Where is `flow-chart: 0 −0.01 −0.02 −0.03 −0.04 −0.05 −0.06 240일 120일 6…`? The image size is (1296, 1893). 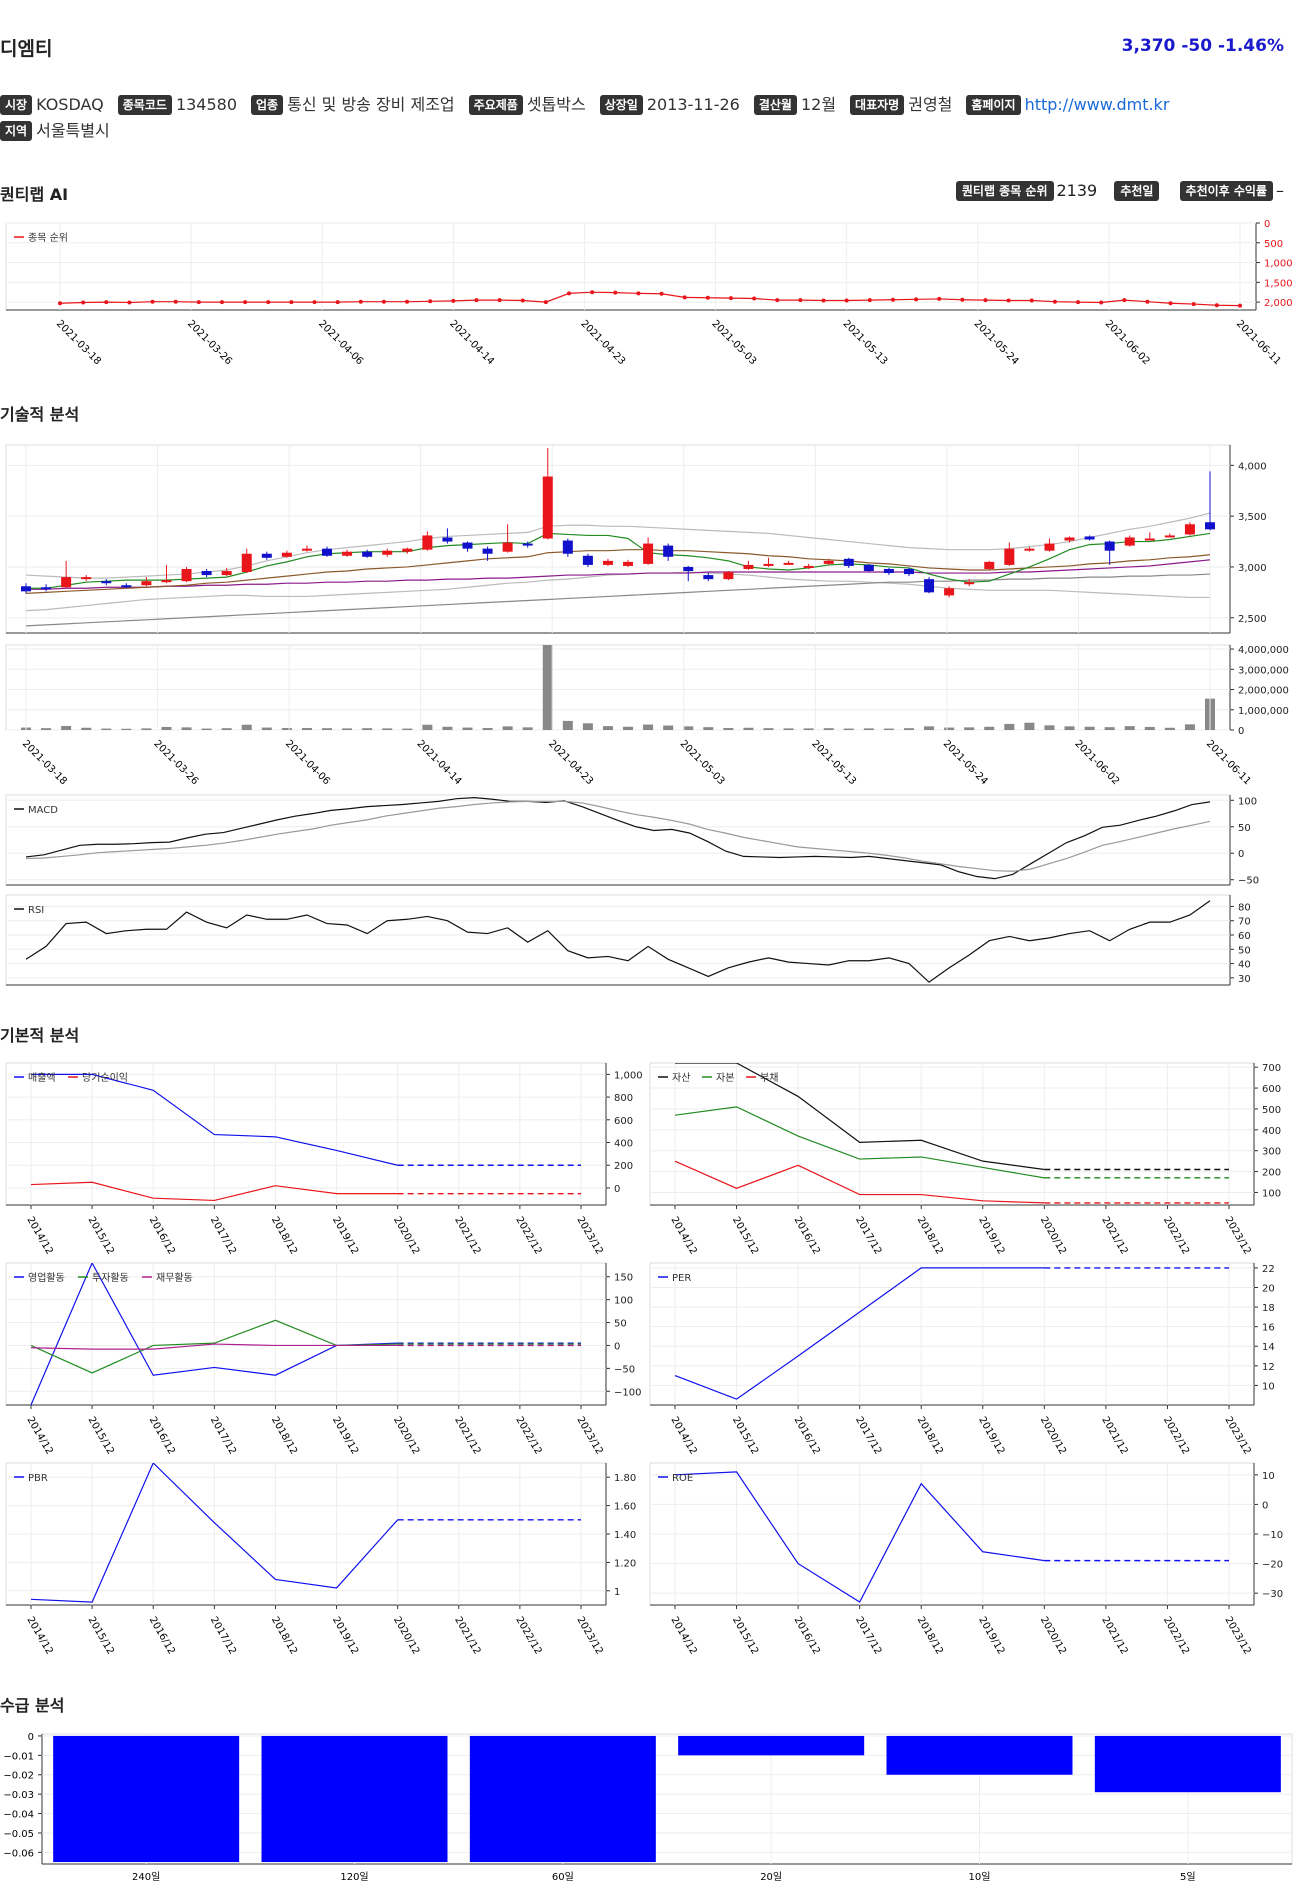 flow-chart: 0 −0.01 −0.02 −0.03 −0.04 −0.05 −0.06 240일 120일 6… is located at coordinates (648, 1807).